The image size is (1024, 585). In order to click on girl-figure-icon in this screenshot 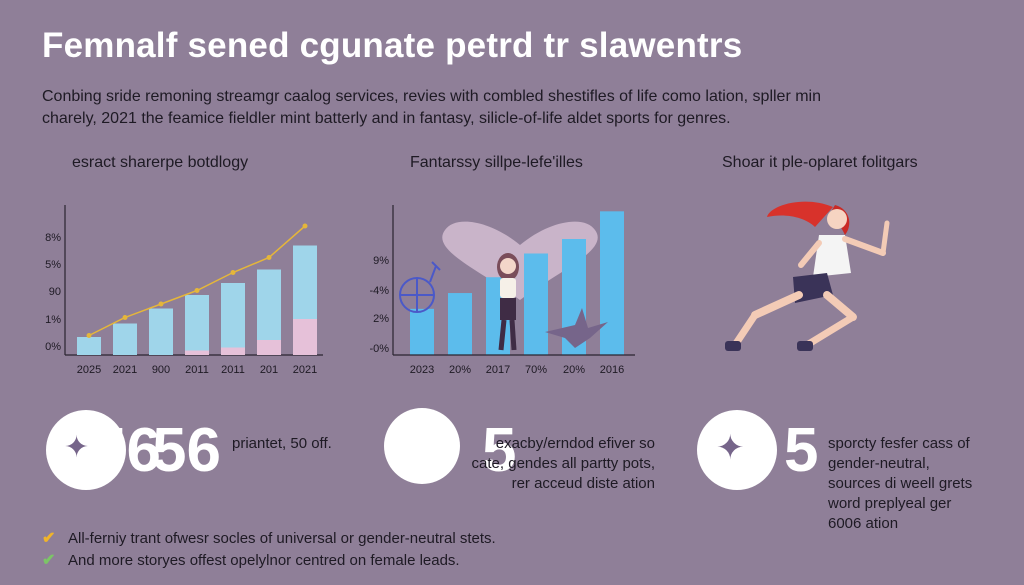, I will do `click(508, 302)`.